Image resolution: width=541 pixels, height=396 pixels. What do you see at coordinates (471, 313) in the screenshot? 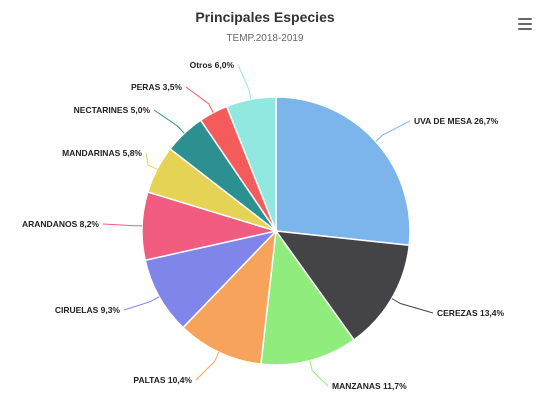
I see `slice-label: CEREZAS 13,4%` at bounding box center [471, 313].